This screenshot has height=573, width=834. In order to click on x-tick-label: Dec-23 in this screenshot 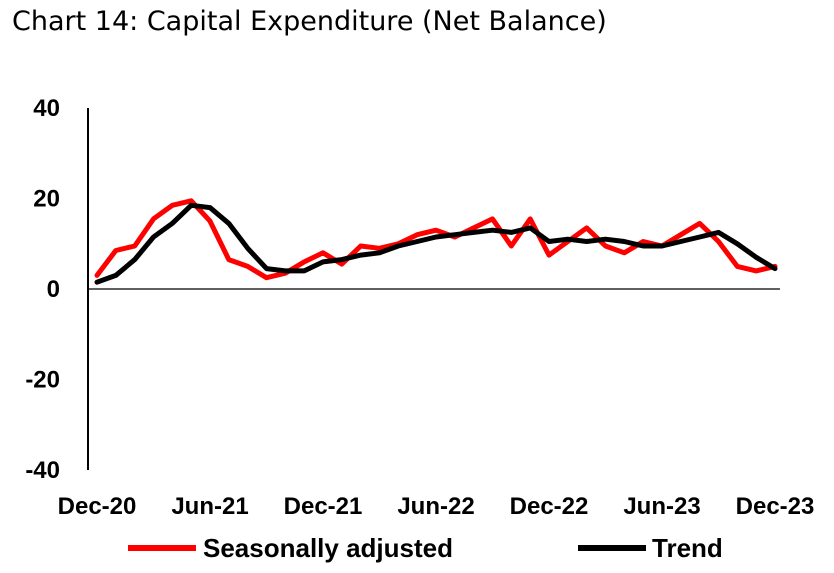, I will do `click(775, 506)`.